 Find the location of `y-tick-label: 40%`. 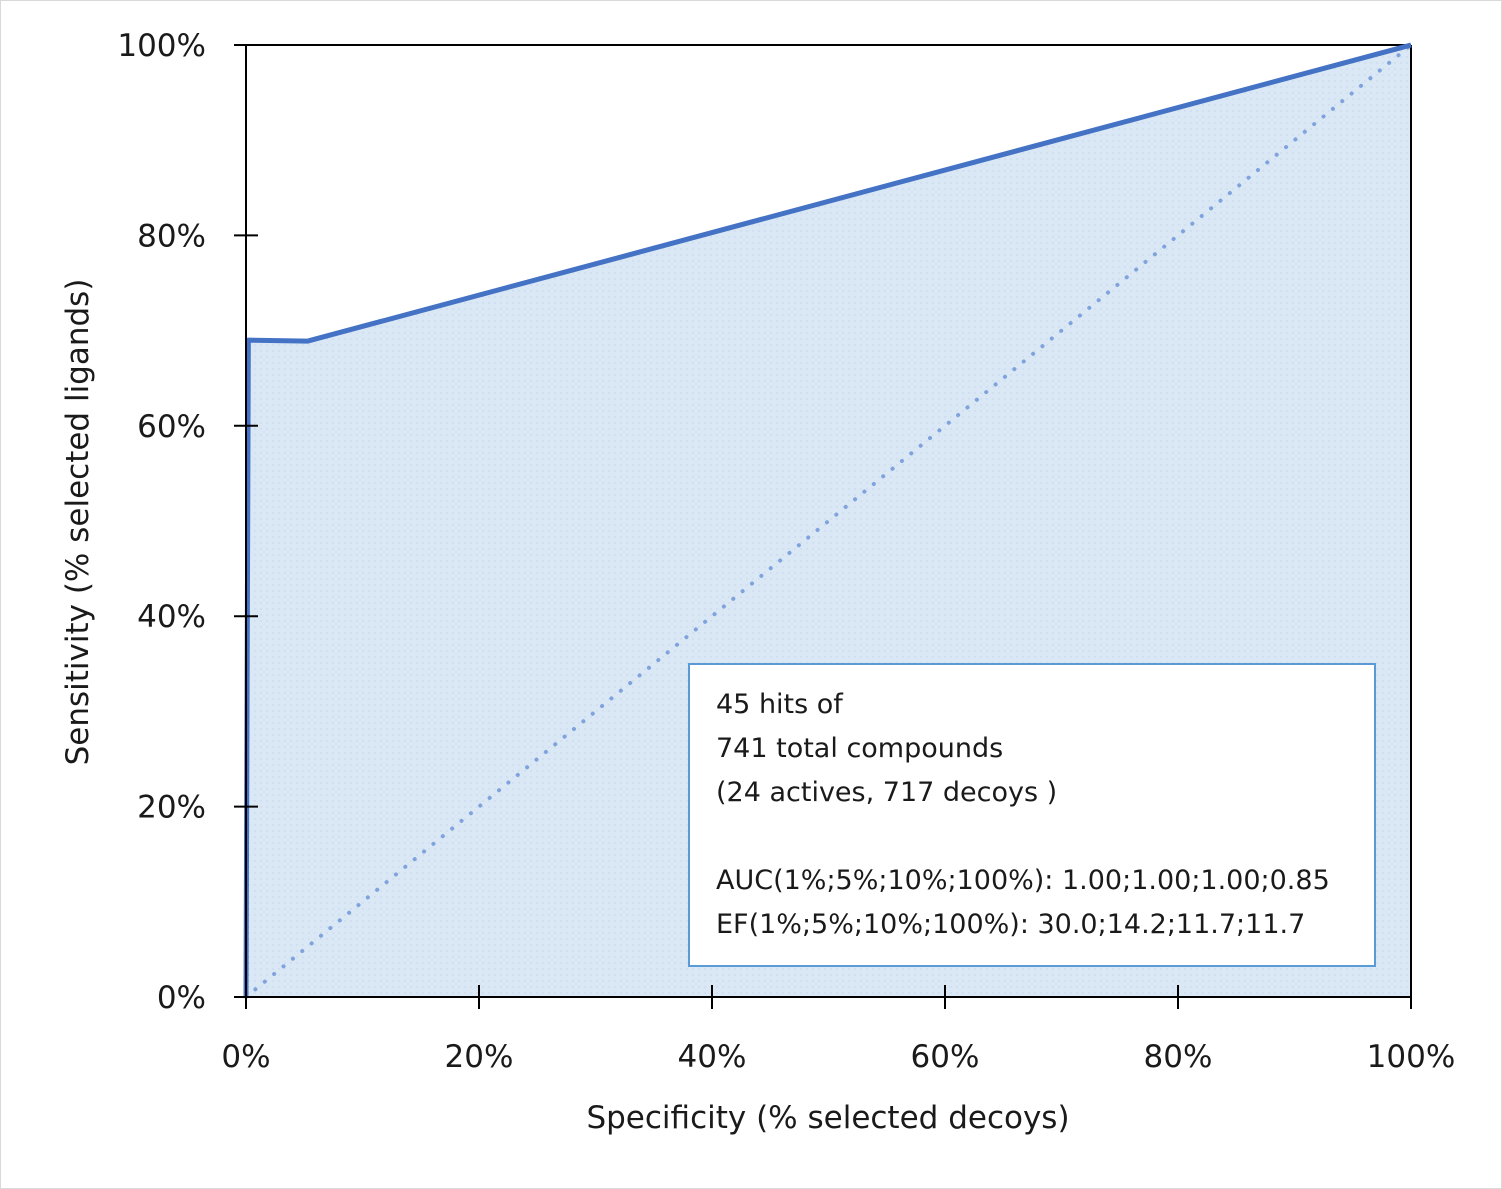

y-tick-label: 40% is located at coordinates (171, 617).